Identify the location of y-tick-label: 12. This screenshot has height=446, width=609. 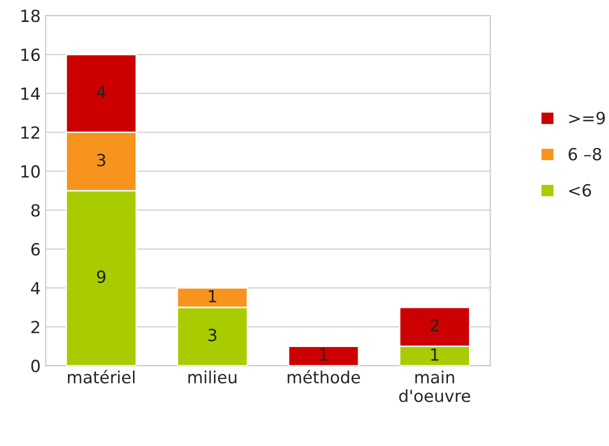
(30, 132).